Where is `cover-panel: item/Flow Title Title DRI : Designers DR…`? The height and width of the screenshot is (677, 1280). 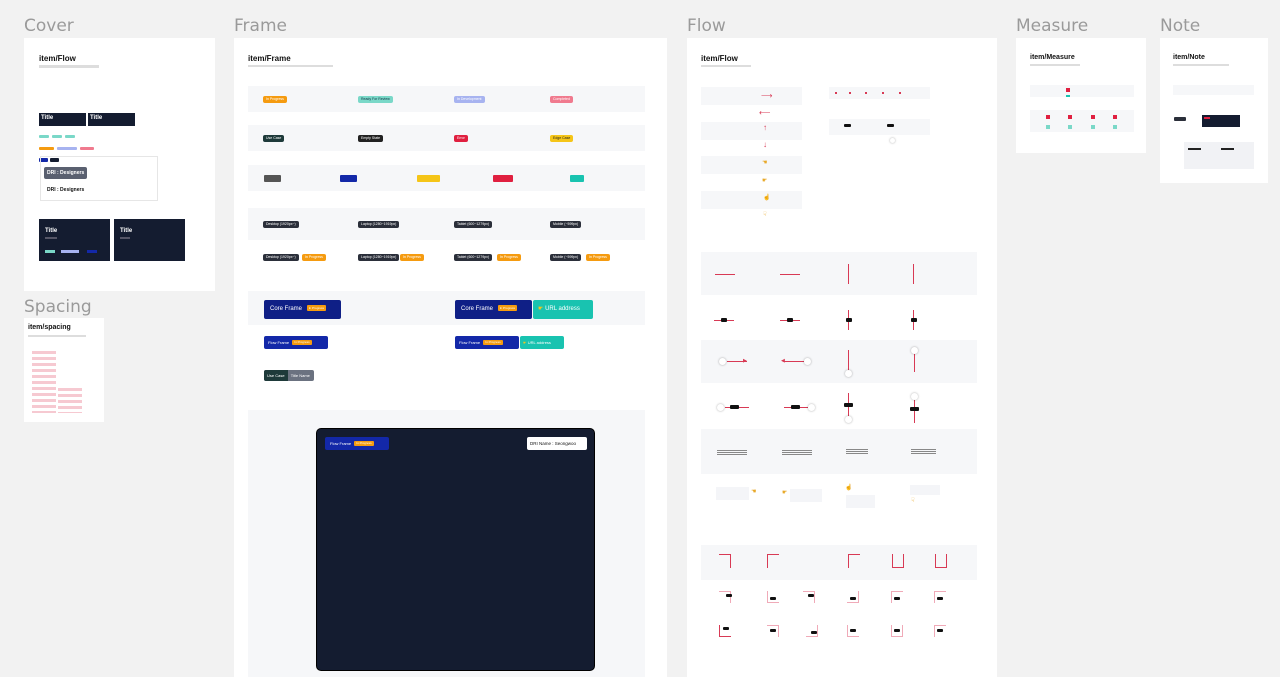
cover-panel: item/Flow Title Title DRI : Designers DR… is located at coordinates (119, 164).